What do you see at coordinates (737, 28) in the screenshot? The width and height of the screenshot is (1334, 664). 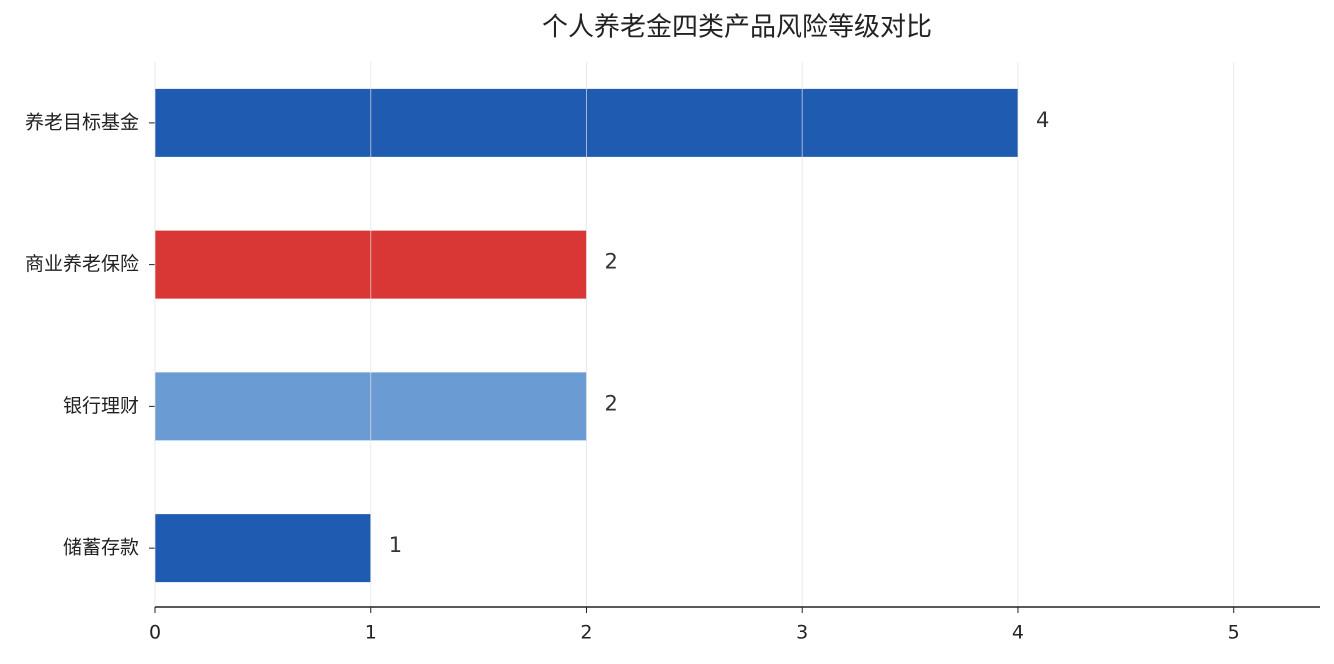 I see `chart-title: 个人养老金四类产品风险等级对比` at bounding box center [737, 28].